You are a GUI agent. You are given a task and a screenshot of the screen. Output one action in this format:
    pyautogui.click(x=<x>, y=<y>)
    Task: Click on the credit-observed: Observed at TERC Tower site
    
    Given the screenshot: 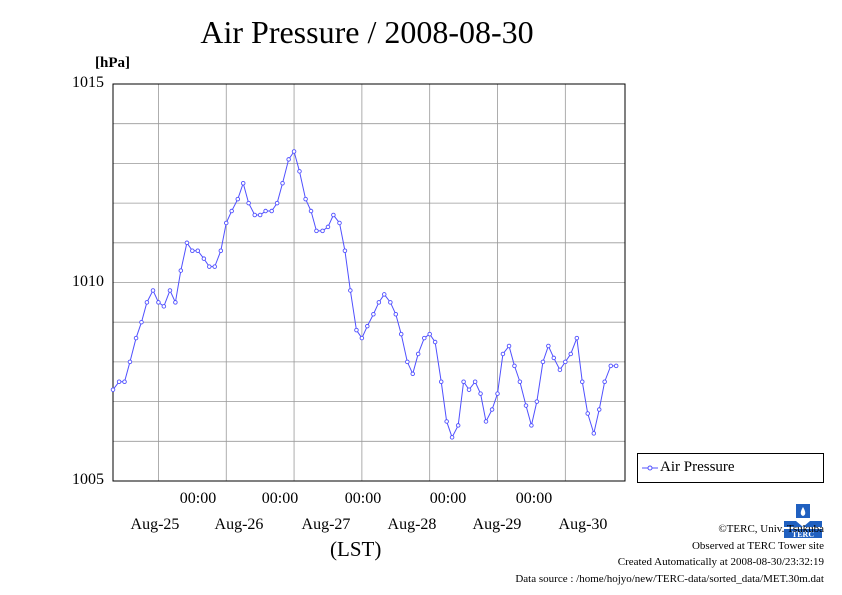 What is the action you would take?
    pyautogui.click(x=757, y=546)
    